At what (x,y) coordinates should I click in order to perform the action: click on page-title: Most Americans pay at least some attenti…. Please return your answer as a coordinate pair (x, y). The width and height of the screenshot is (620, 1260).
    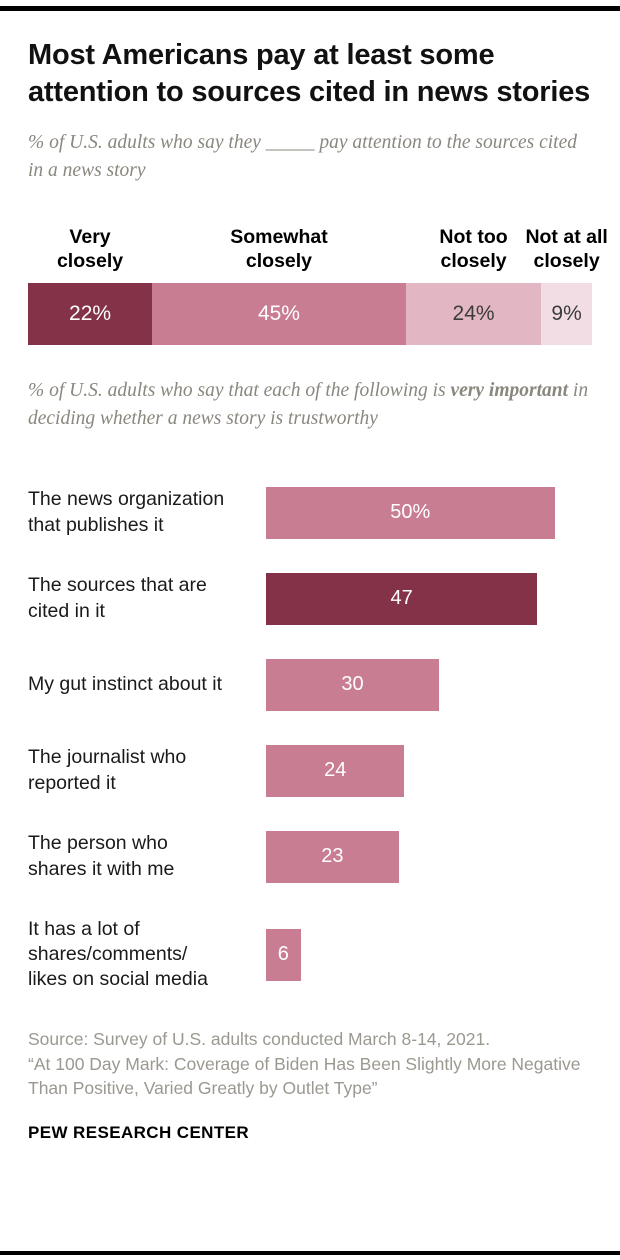
    Looking at the image, I should click on (309, 74).